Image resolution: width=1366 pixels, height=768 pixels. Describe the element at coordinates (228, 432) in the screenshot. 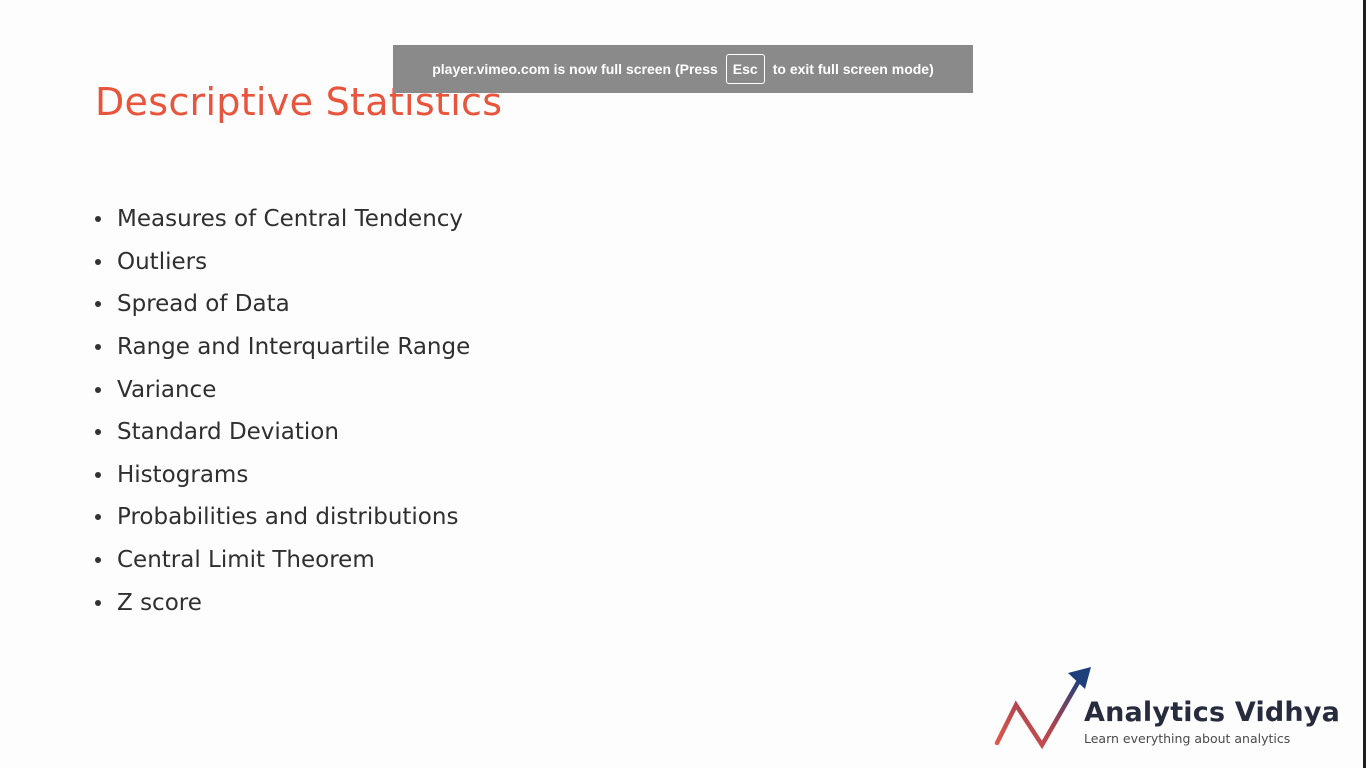

I see `bullet-text: Standard Deviation` at that location.